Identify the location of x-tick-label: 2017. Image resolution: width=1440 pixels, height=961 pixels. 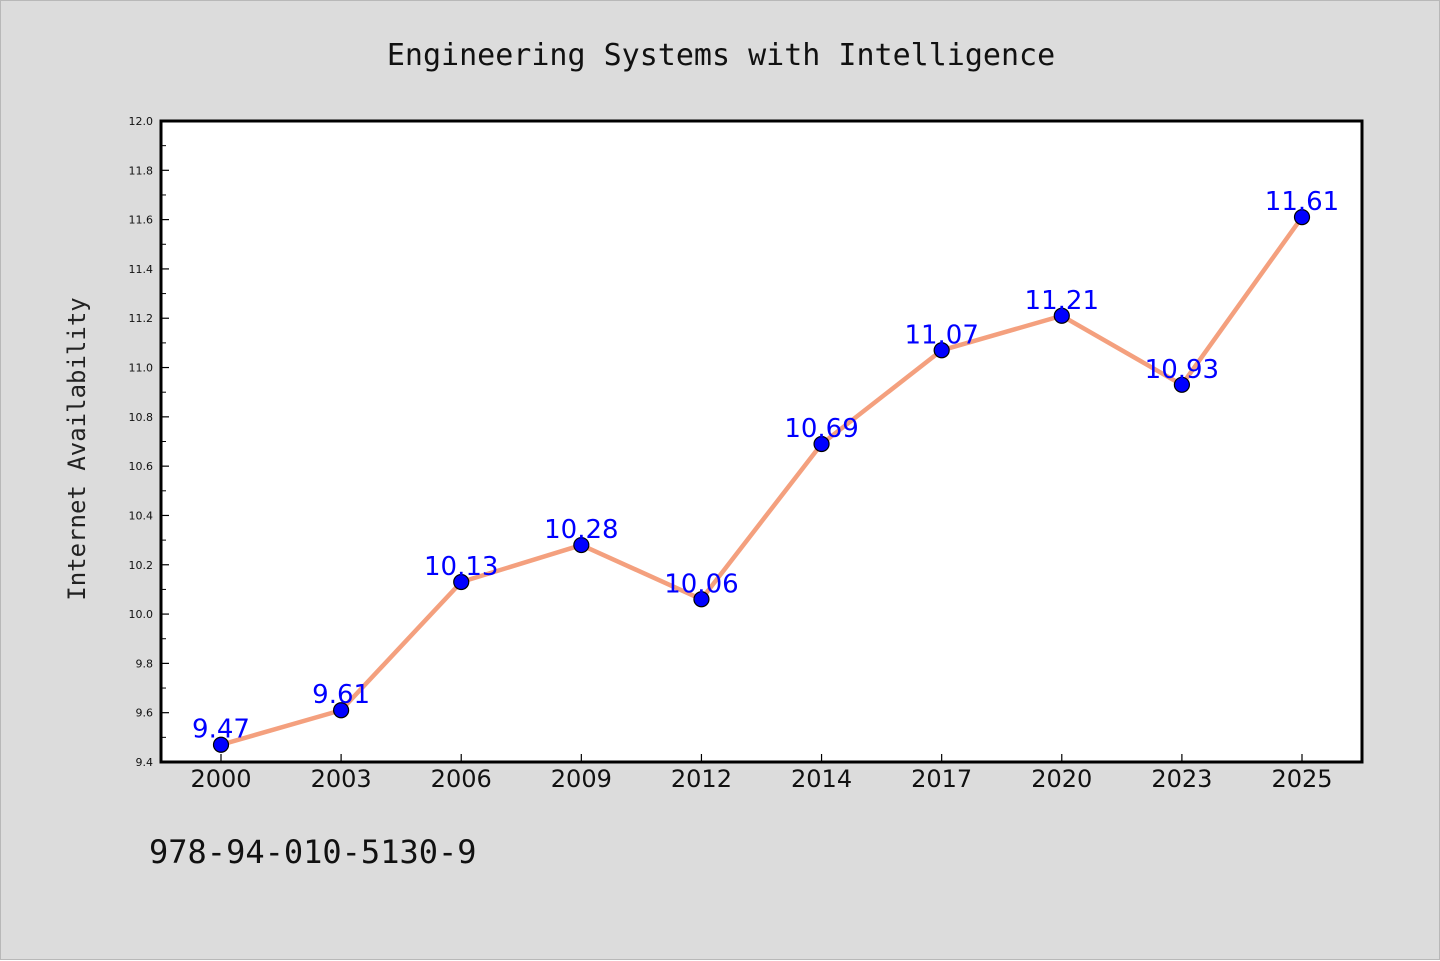
(941, 779).